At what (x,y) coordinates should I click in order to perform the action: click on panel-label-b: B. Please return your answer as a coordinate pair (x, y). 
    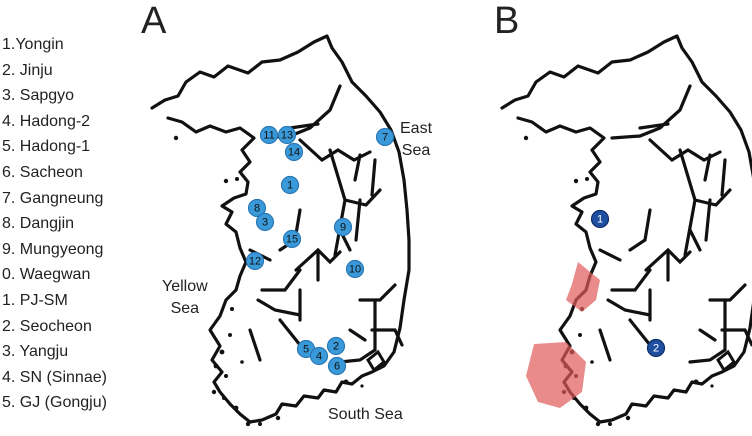
    Looking at the image, I should click on (507, 21).